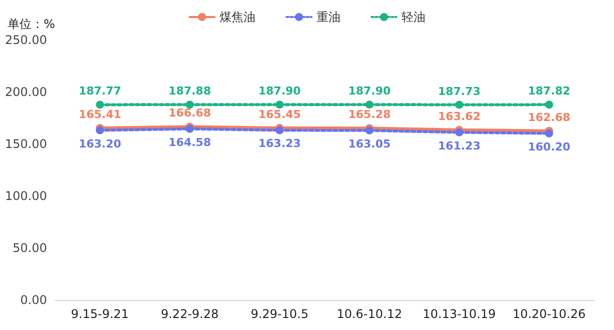 The image size is (614, 330). What do you see at coordinates (328, 17) in the screenshot?
I see `legend-label: 重油` at bounding box center [328, 17].